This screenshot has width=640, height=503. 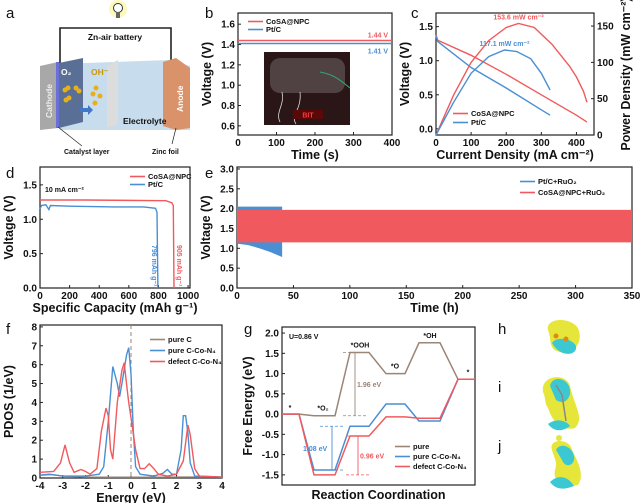 What do you see at coordinates (62, 486) in the screenshot?
I see `x-tick-label: -3` at bounding box center [62, 486].